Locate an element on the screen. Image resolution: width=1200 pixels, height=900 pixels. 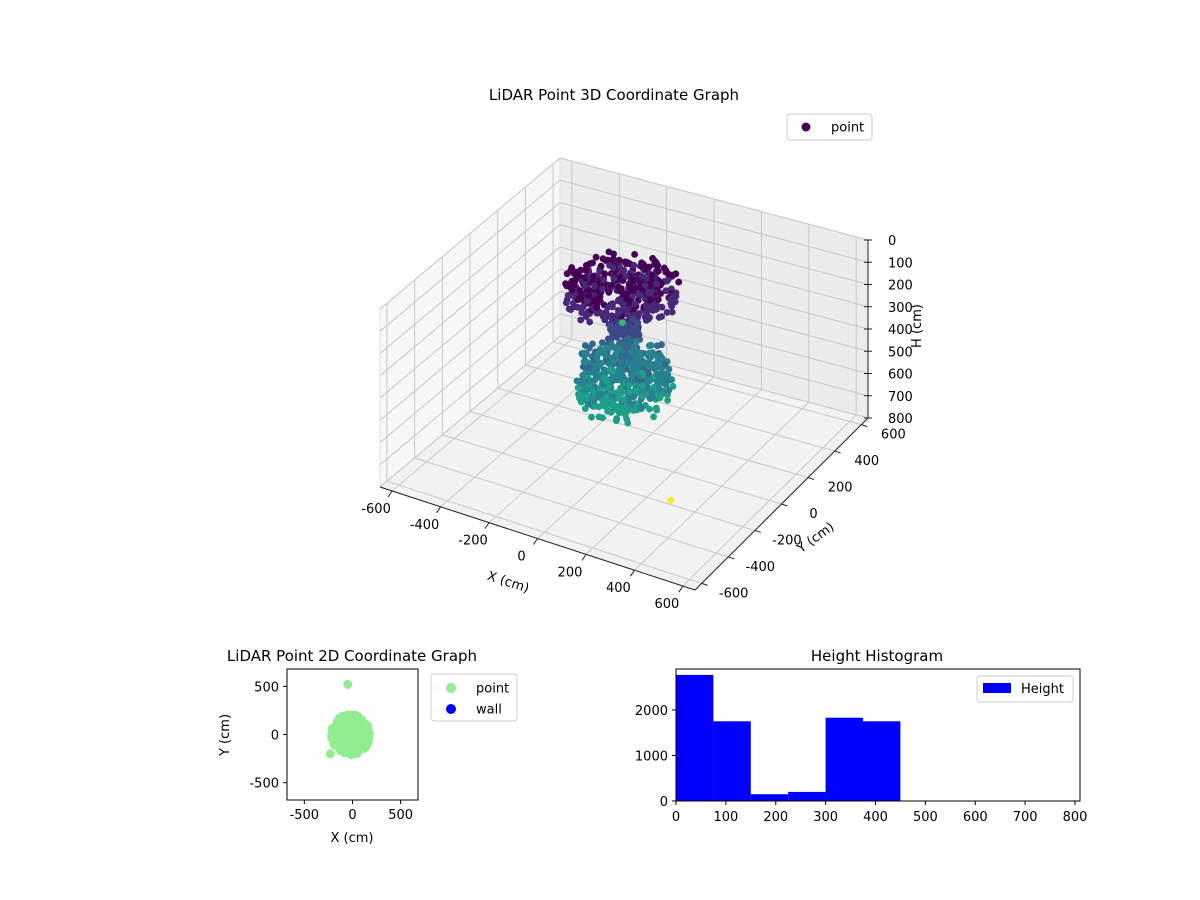
chart-histogram-legend: Height is located at coordinates (1025, 689).